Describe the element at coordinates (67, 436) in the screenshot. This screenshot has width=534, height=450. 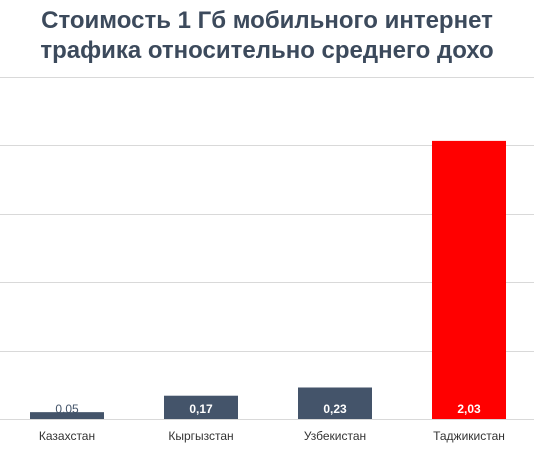
I see `x-tick-label: Казахстан` at that location.